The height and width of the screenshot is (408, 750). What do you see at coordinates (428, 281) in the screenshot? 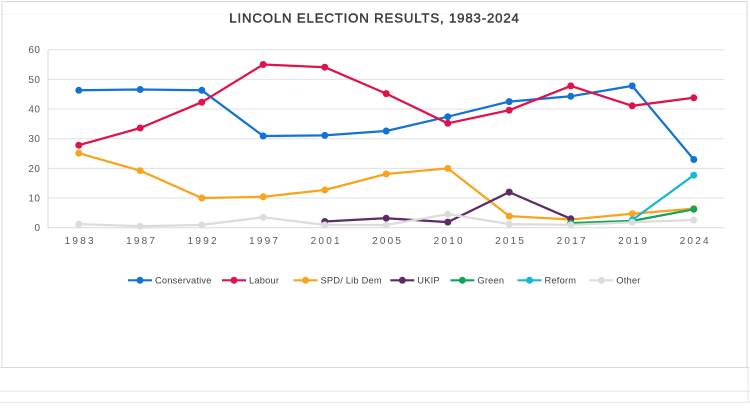
I see `svg-text: UKIP` at bounding box center [428, 281].